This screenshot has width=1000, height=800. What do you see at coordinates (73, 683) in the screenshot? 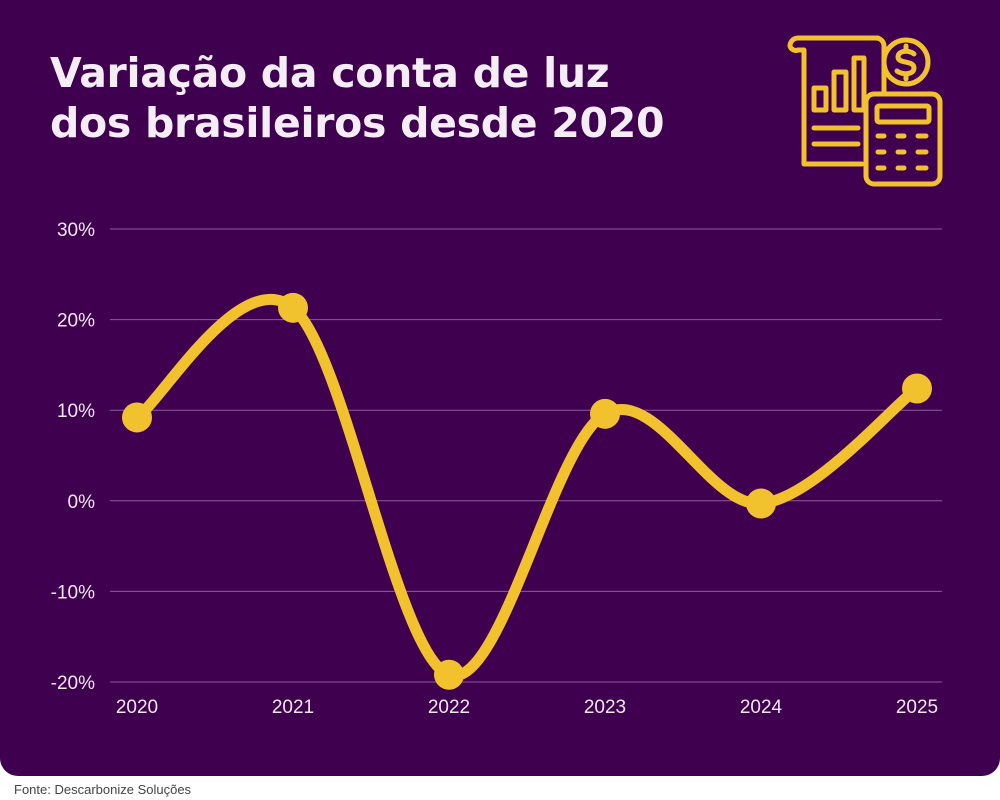
I see `y-tick-label: -20%` at bounding box center [73, 683].